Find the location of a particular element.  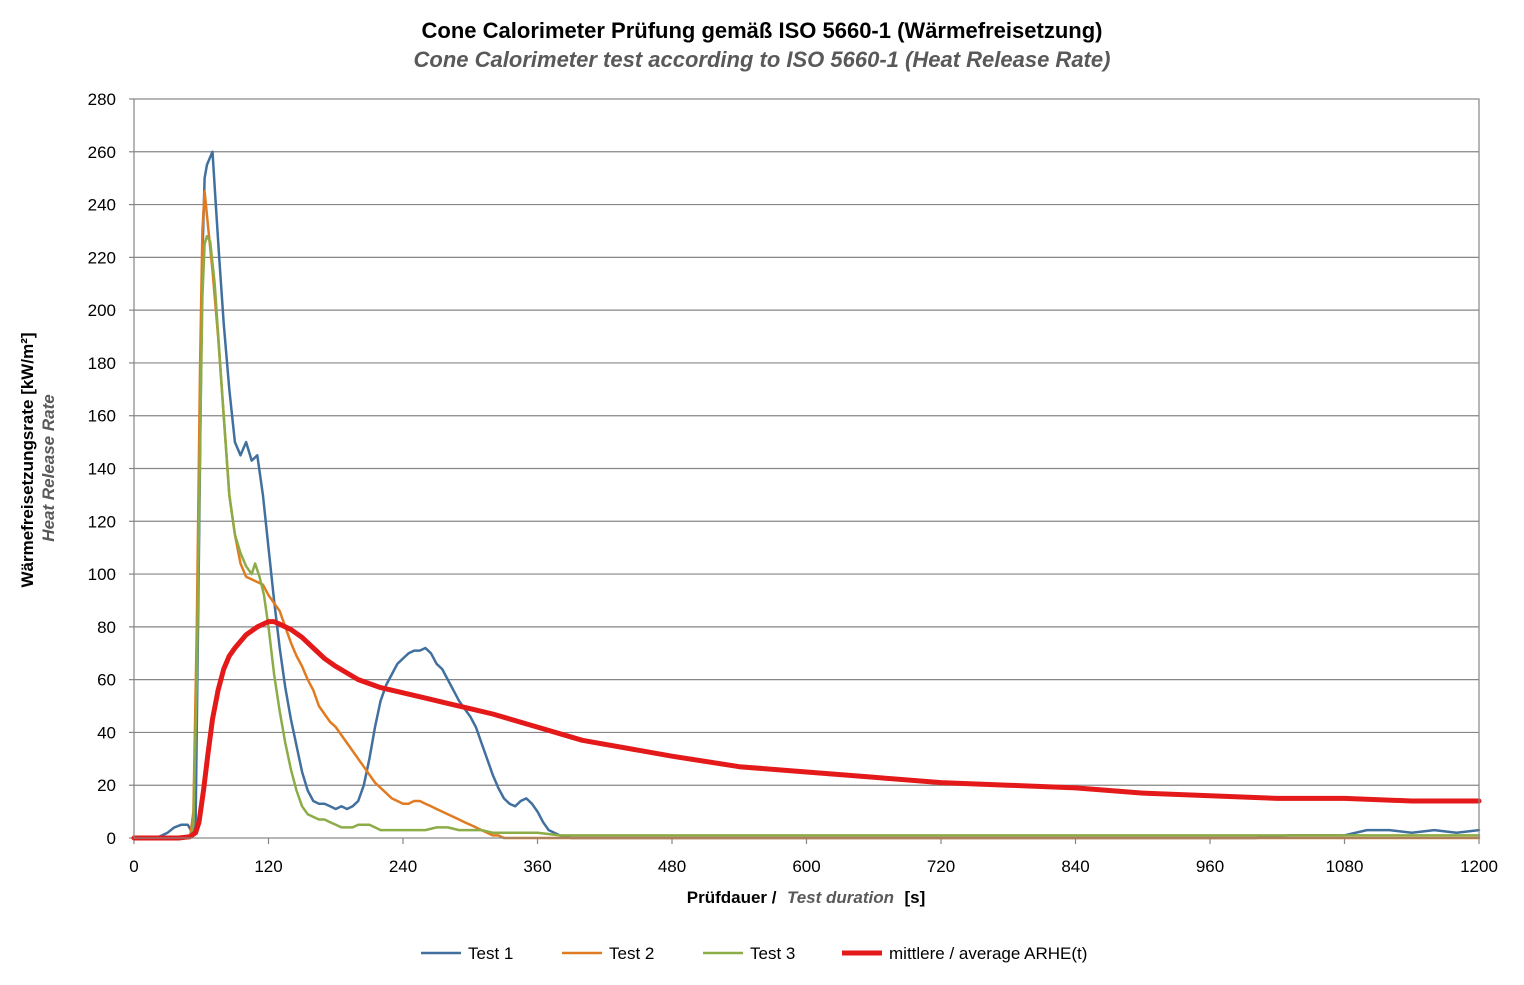

x-axis-title-suffix: [s] is located at coordinates (914, 897).